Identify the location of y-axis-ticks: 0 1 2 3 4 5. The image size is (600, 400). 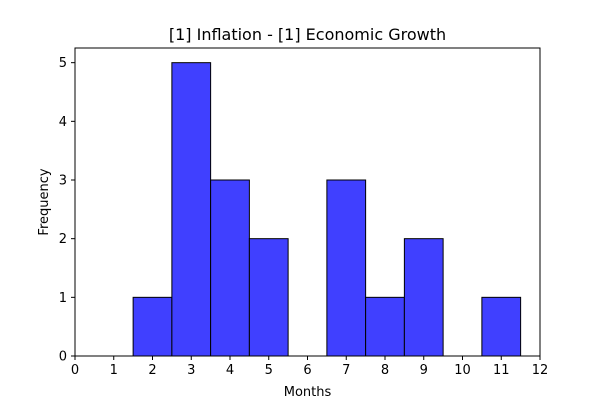
(67, 210).